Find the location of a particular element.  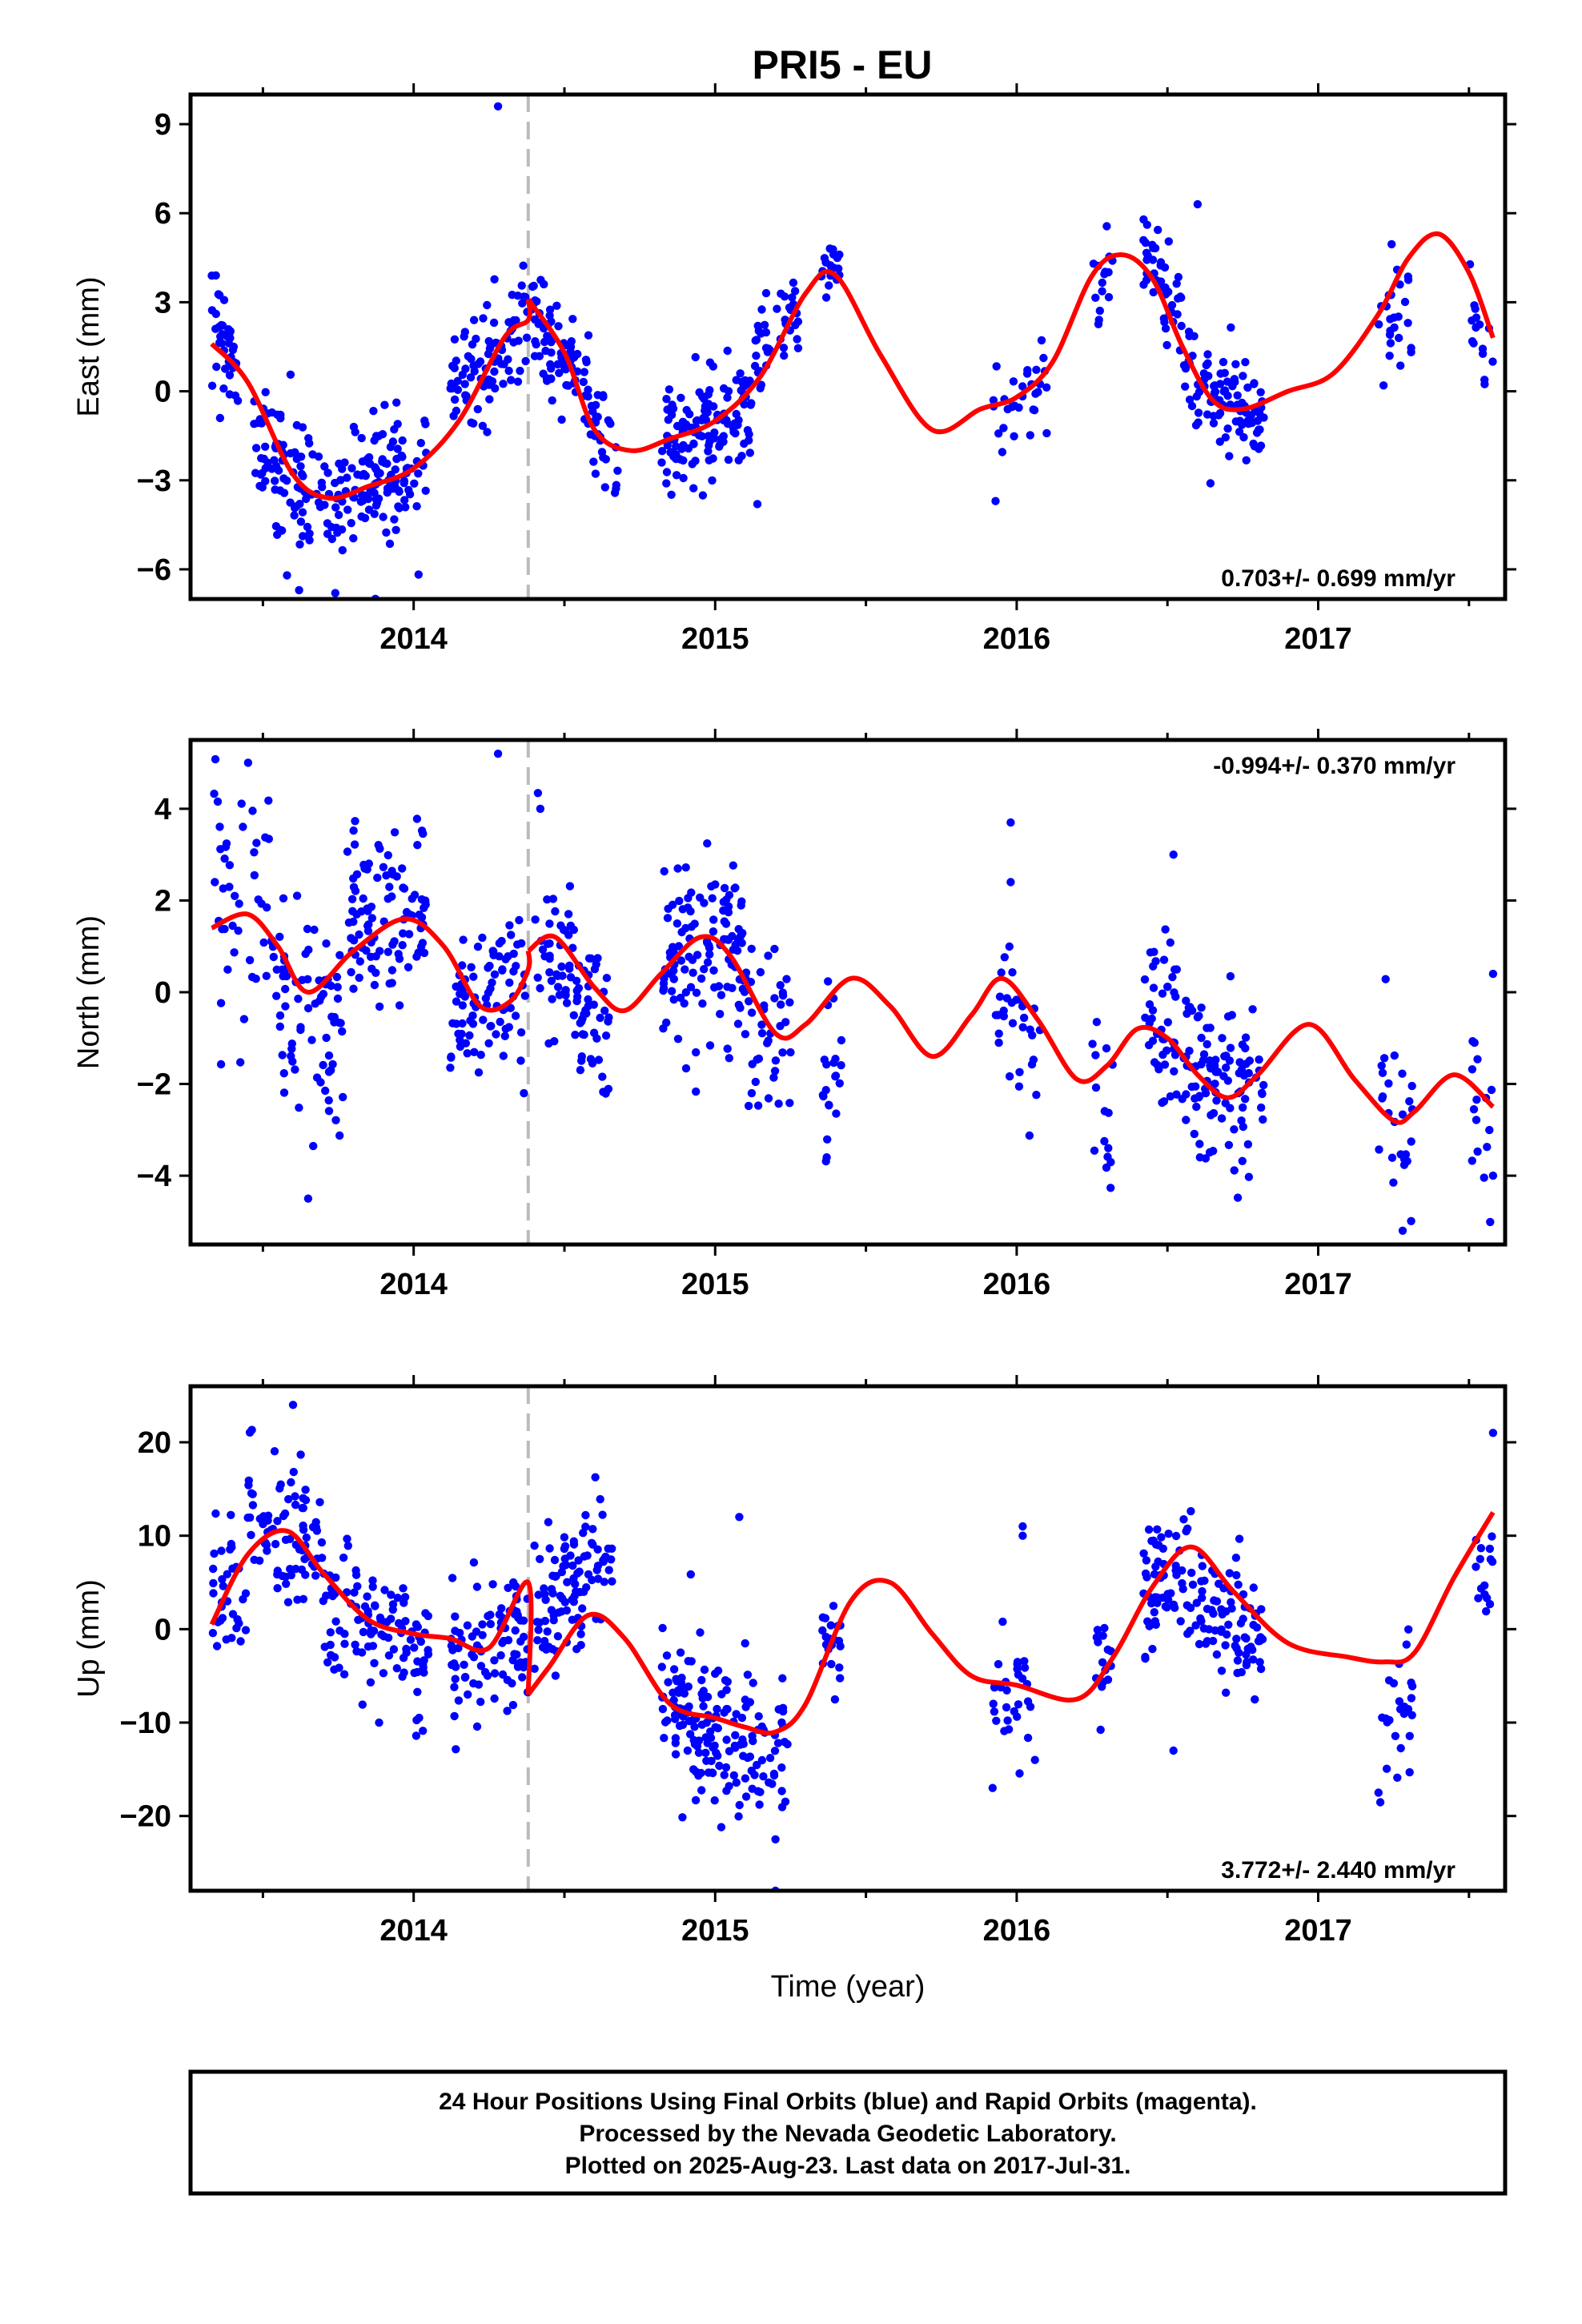

y-axis-label: North (mm) is located at coordinates (89, 992).